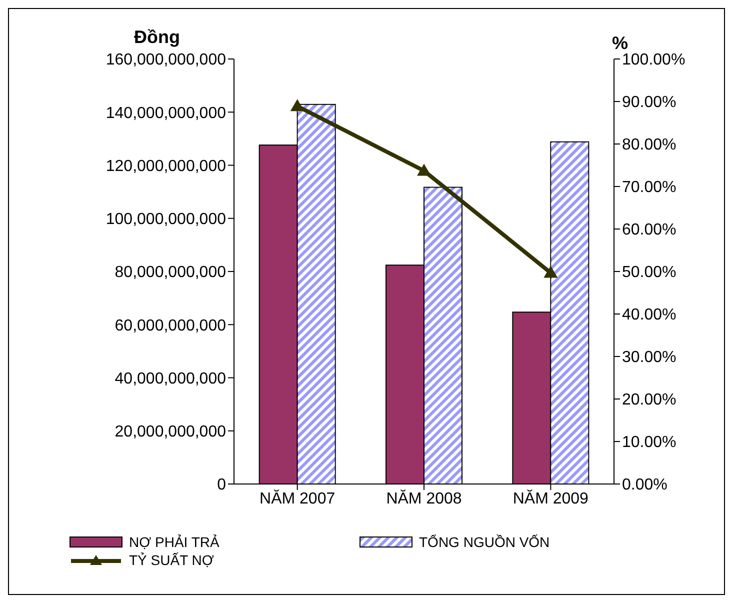 The height and width of the screenshot is (613, 743). Describe the element at coordinates (221, 485) in the screenshot. I see `y-tick-label: 0` at that location.